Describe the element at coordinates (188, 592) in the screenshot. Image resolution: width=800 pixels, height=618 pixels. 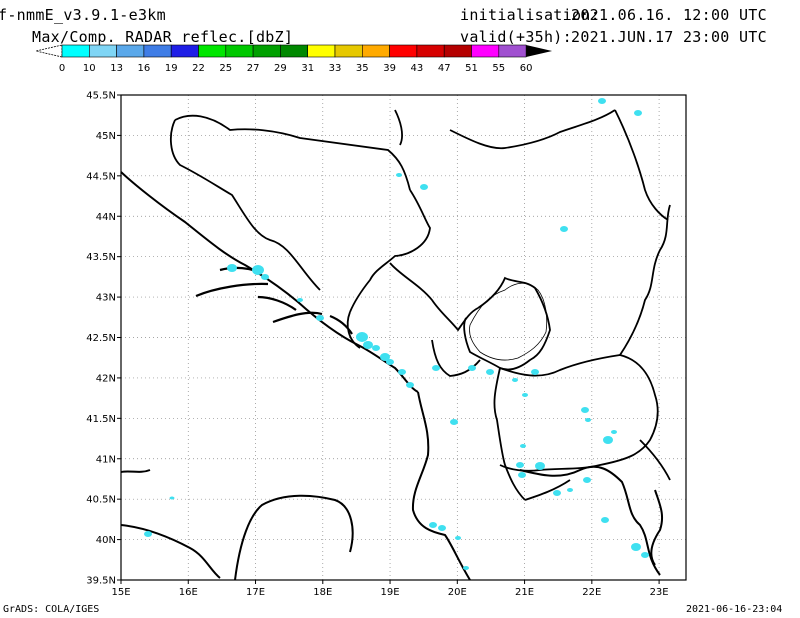
I see `lon-tick-label: 16E` at that location.